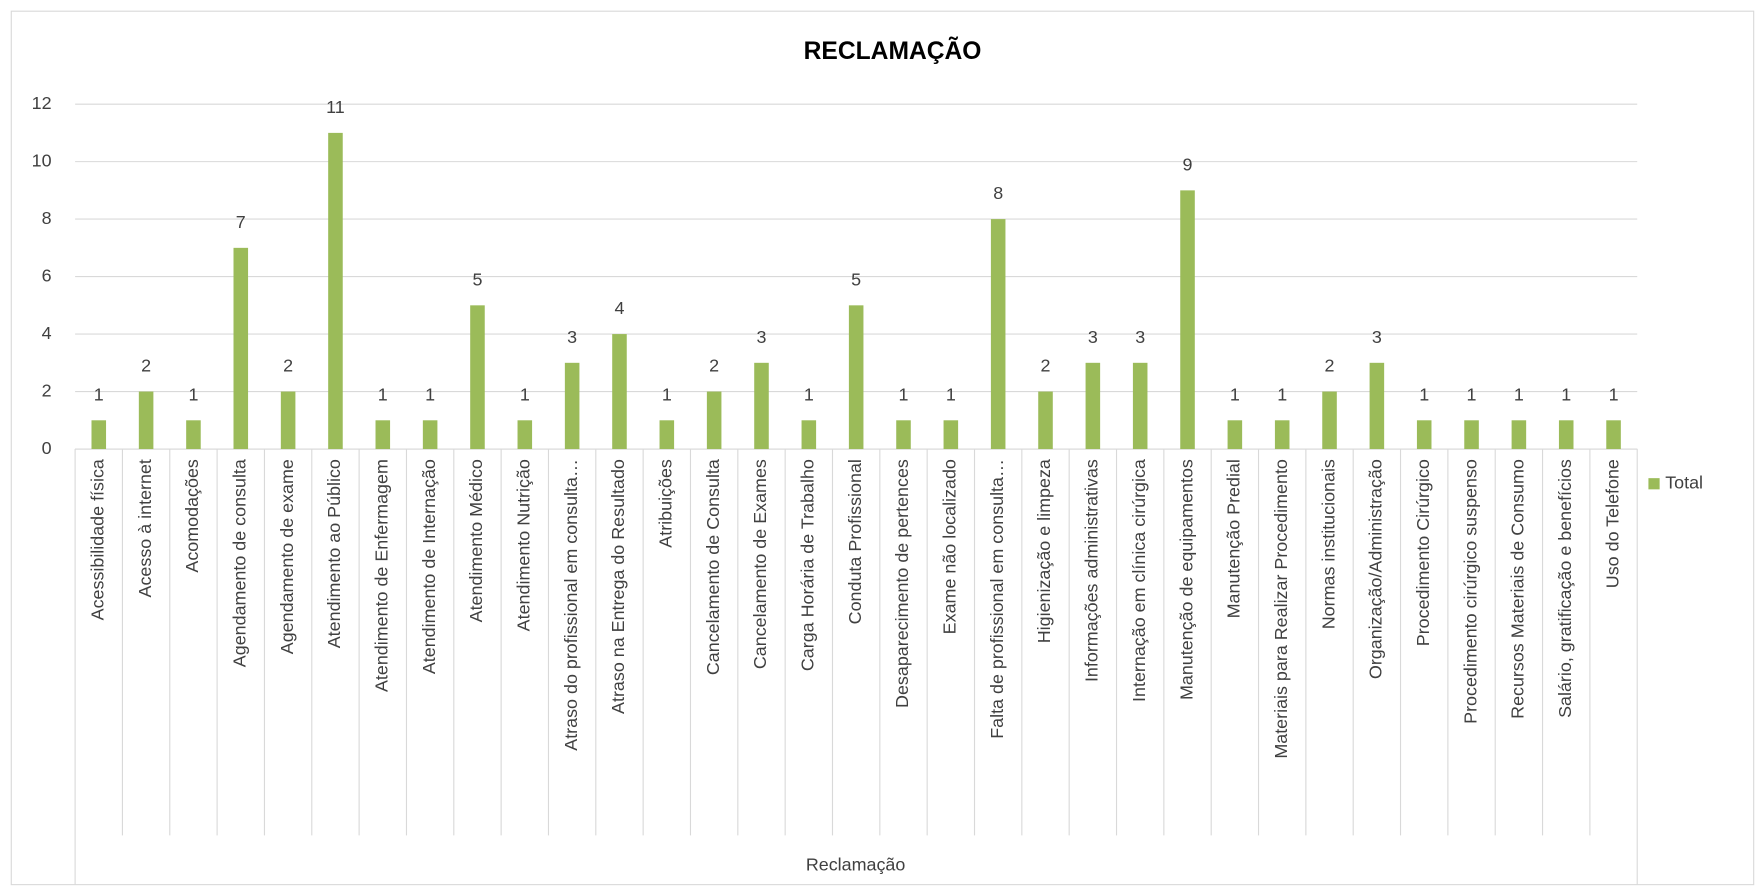 The height and width of the screenshot is (893, 1756). Describe the element at coordinates (240, 563) in the screenshot. I see `x-tick-label: Agendamento de consulta` at that location.